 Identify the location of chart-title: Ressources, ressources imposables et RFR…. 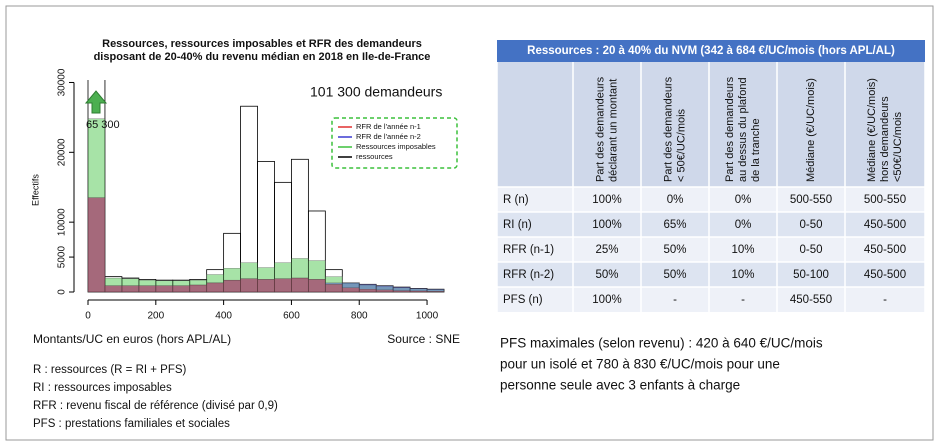
(262, 44).